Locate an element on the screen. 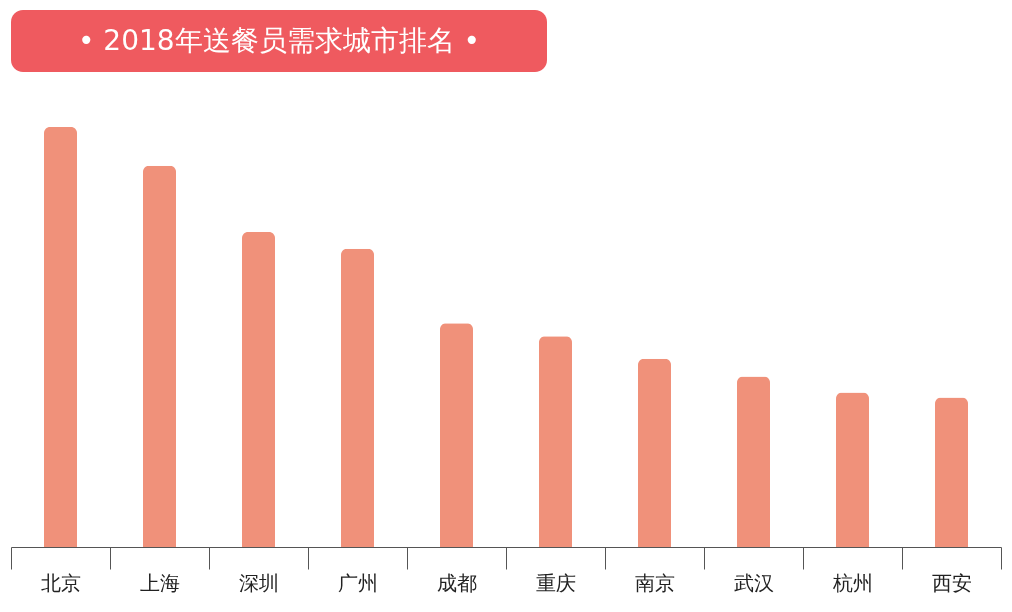 The width and height of the screenshot is (1012, 612). x-tick-label: 深圳 is located at coordinates (259, 582).